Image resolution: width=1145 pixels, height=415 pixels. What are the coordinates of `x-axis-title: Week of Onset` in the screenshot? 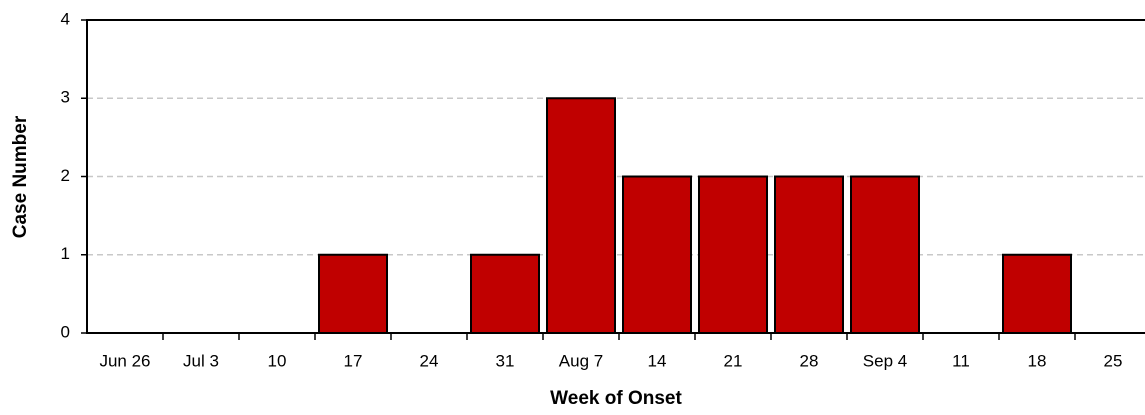 It's located at (616, 398).